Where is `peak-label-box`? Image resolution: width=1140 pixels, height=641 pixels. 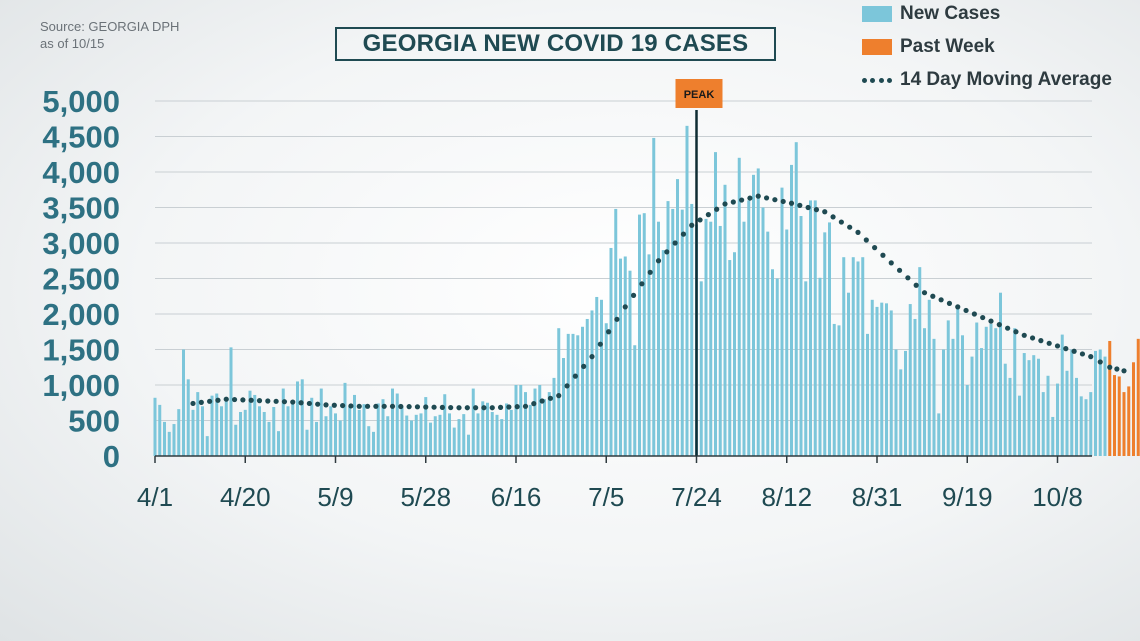
peak-label-box is located at coordinates (699, 93).